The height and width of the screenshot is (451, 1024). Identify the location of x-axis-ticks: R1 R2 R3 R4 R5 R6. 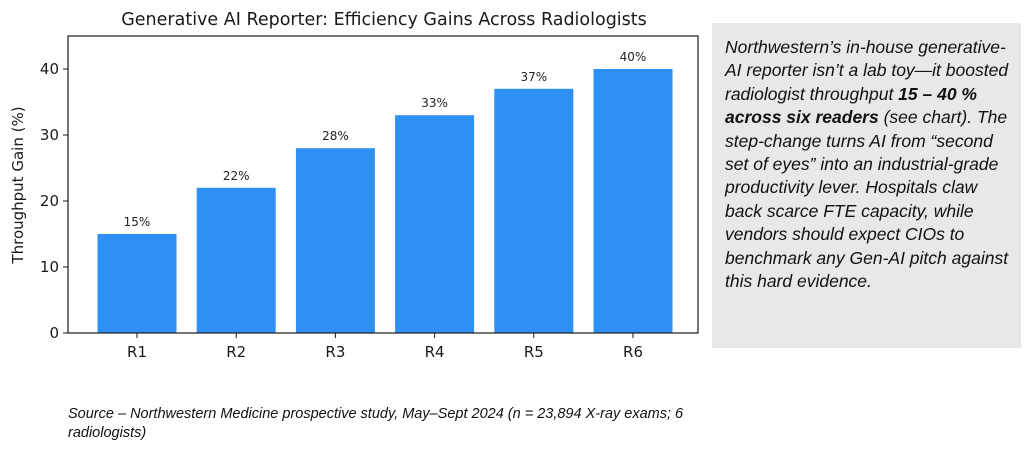
(385, 347).